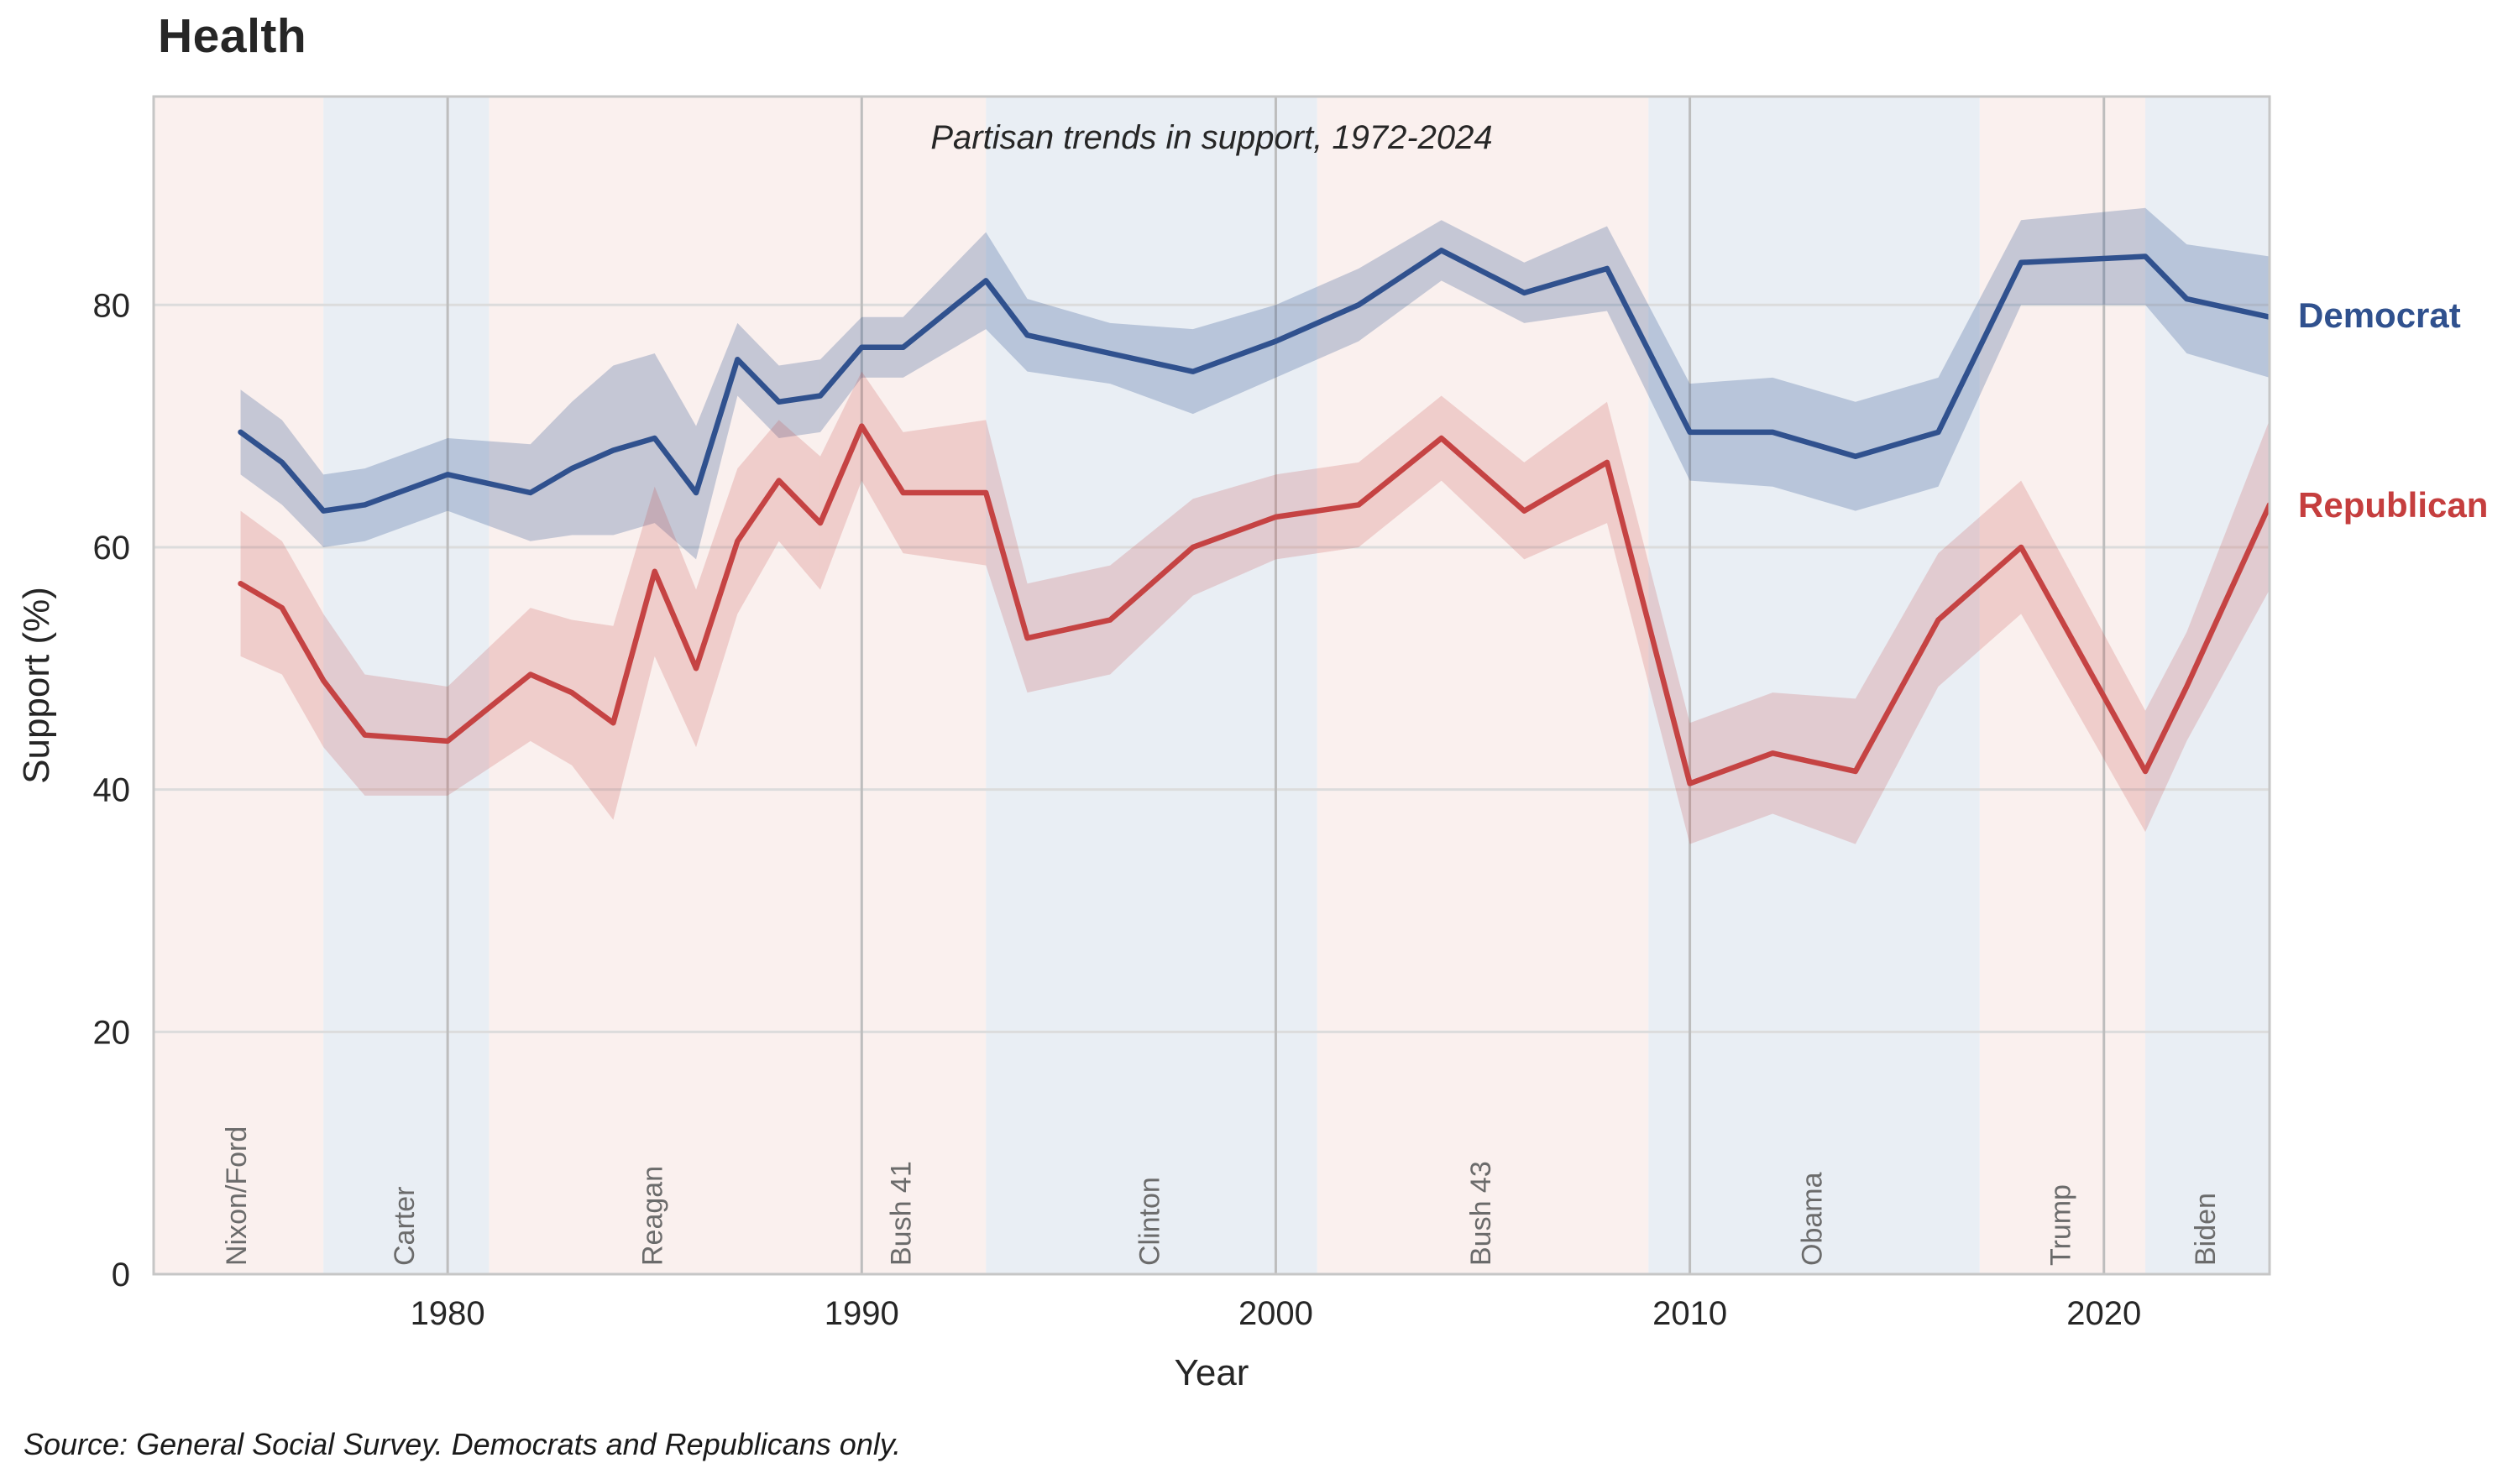 This screenshot has width=2508, height=1484. What do you see at coordinates (233, 36) in the screenshot?
I see `chart-title: Health` at bounding box center [233, 36].